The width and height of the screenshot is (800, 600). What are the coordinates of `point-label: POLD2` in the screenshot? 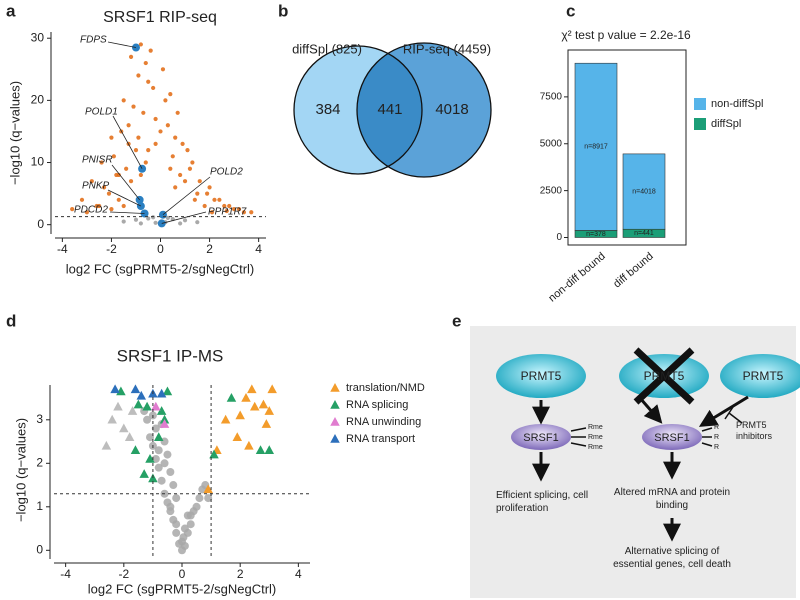 It's located at (226, 172).